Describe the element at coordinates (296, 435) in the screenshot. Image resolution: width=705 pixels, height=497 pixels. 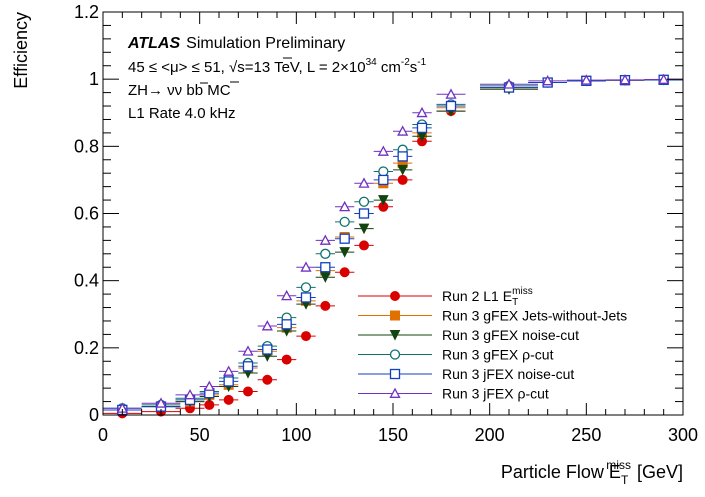
I see `x-tick-label: 100` at that location.